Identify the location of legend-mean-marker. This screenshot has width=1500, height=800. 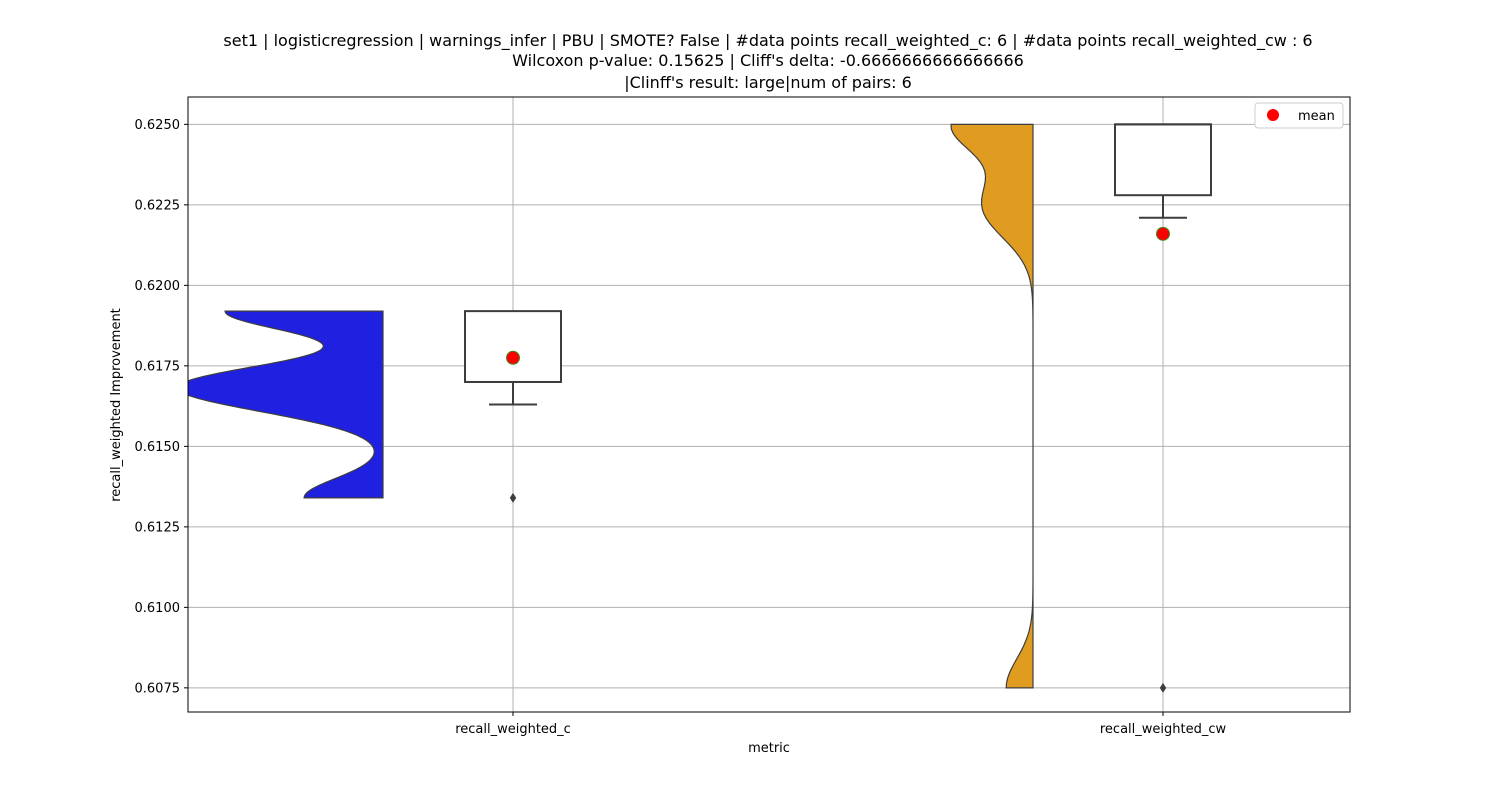
(1273, 115).